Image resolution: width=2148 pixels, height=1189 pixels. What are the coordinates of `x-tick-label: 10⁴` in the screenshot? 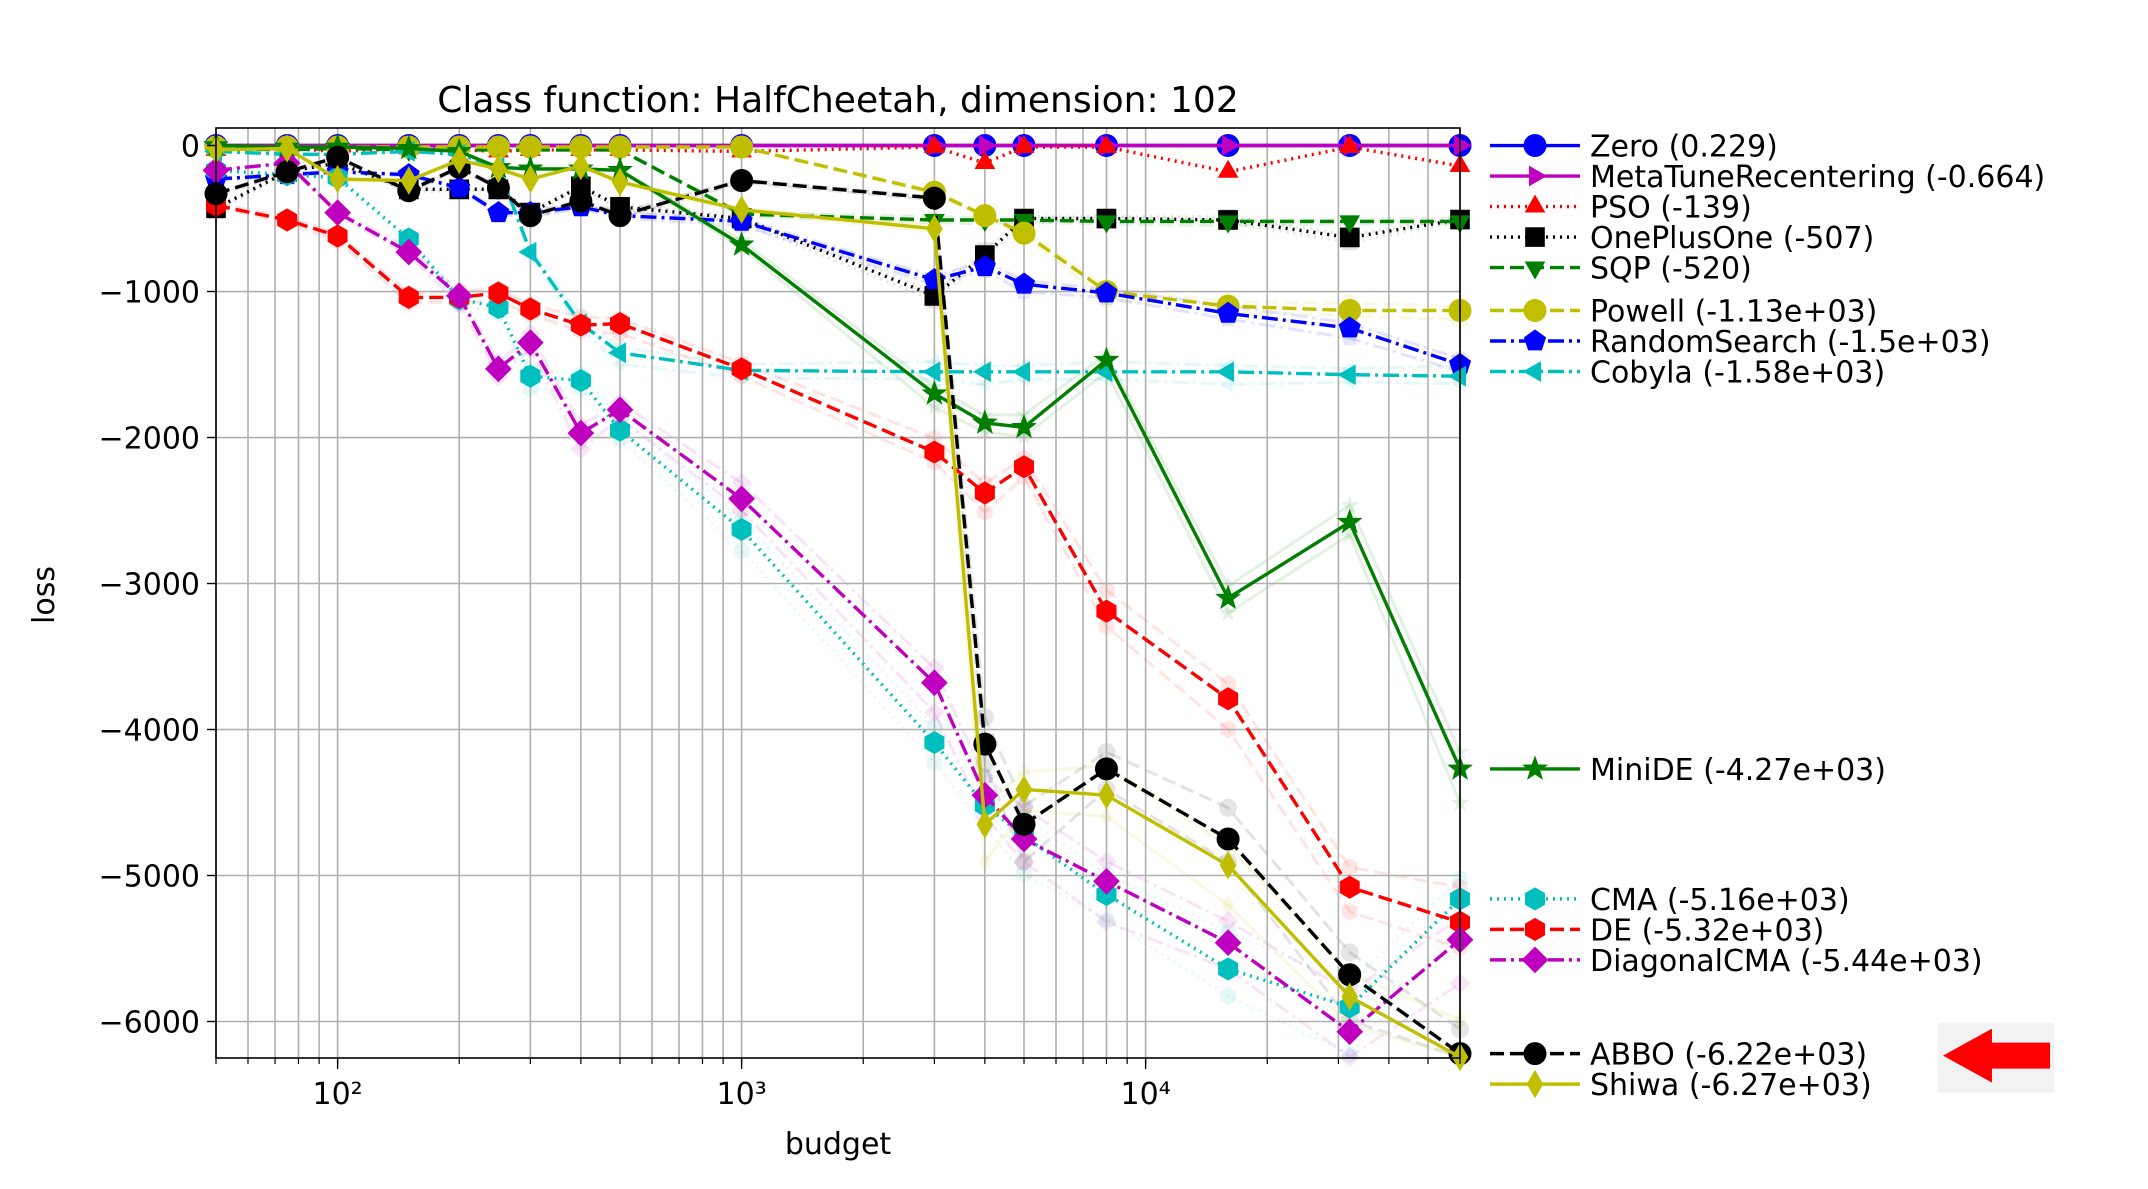 It's located at (1146, 1094).